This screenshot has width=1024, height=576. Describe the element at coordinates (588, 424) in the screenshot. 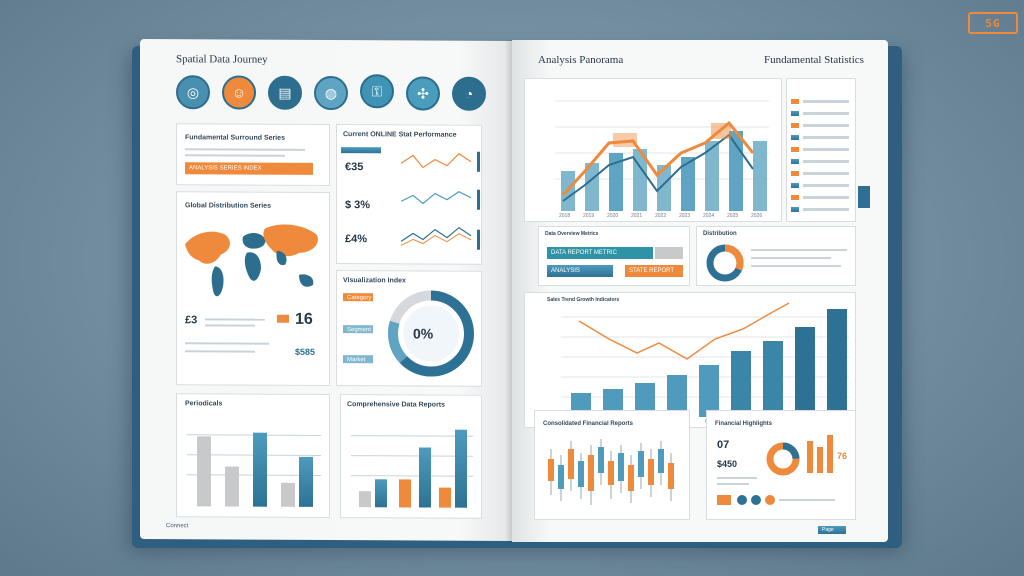

I see `candles-card-title: Consolidated Financial Reports` at that location.